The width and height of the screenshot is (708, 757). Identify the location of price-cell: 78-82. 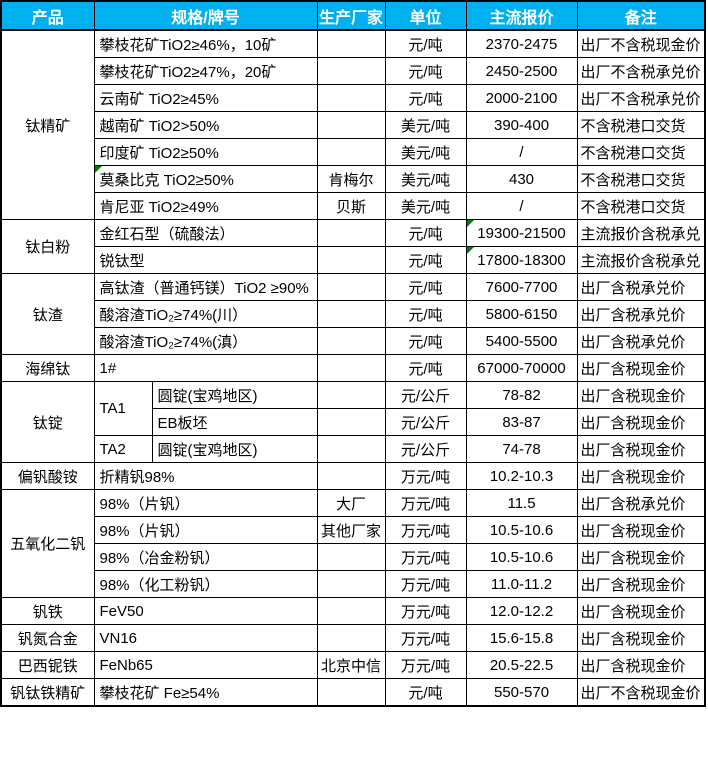
(521, 395).